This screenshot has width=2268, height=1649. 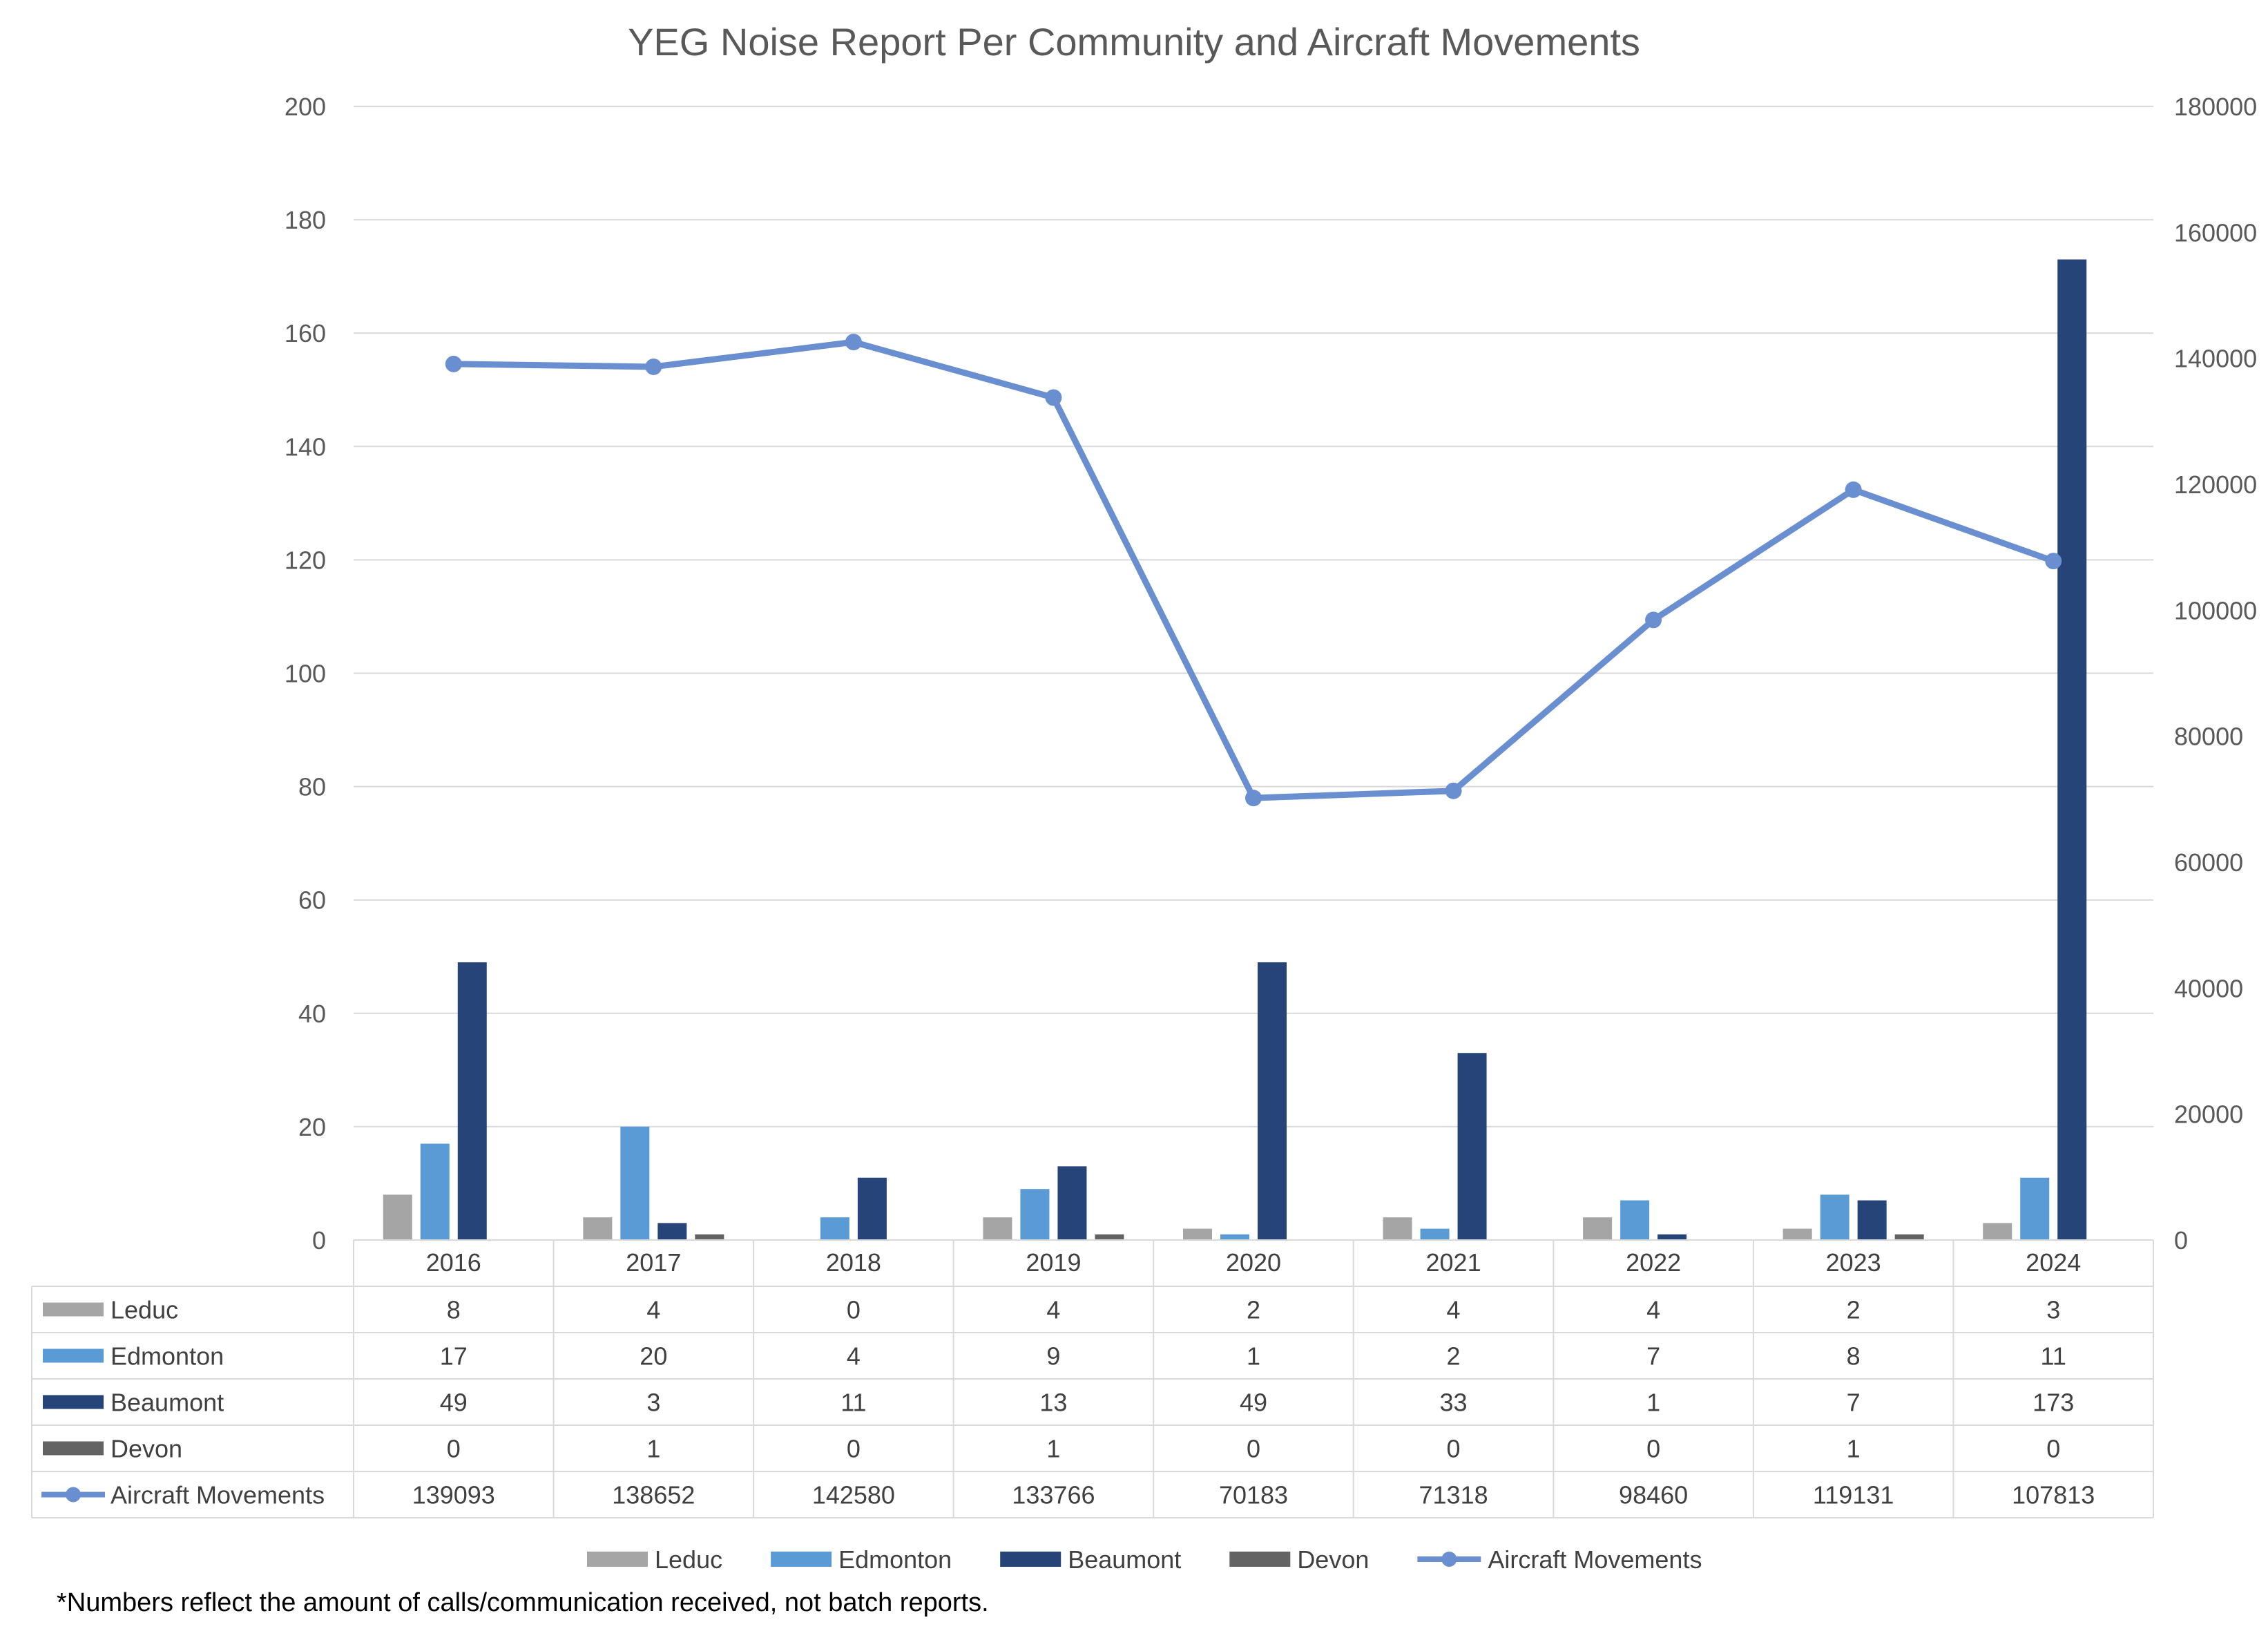 What do you see at coordinates (2208, 1114) in the screenshot?
I see `y2-tick-label: 20000` at bounding box center [2208, 1114].